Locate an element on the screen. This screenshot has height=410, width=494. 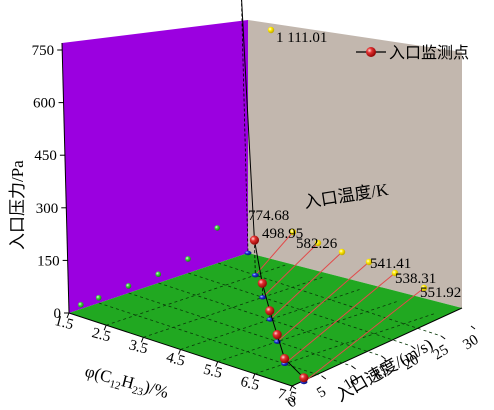
legend: 入口监测点 is located at coordinates (412, 53).